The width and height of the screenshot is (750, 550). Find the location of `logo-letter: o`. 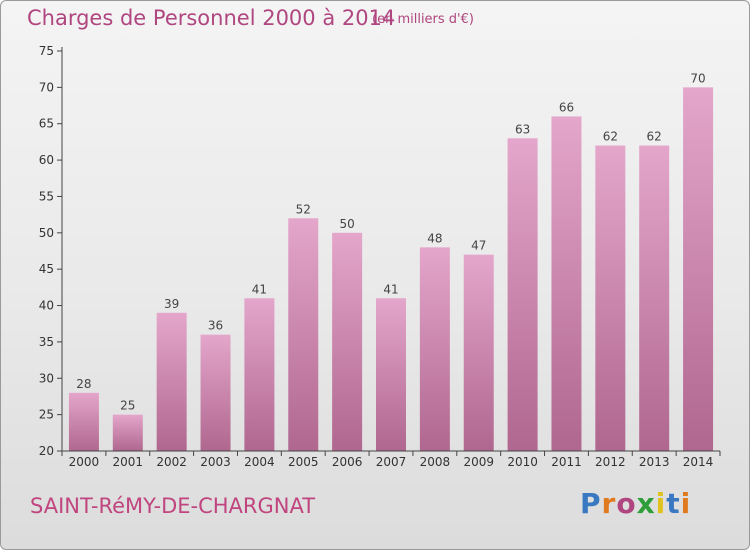

logo-letter: o is located at coordinates (626, 503).